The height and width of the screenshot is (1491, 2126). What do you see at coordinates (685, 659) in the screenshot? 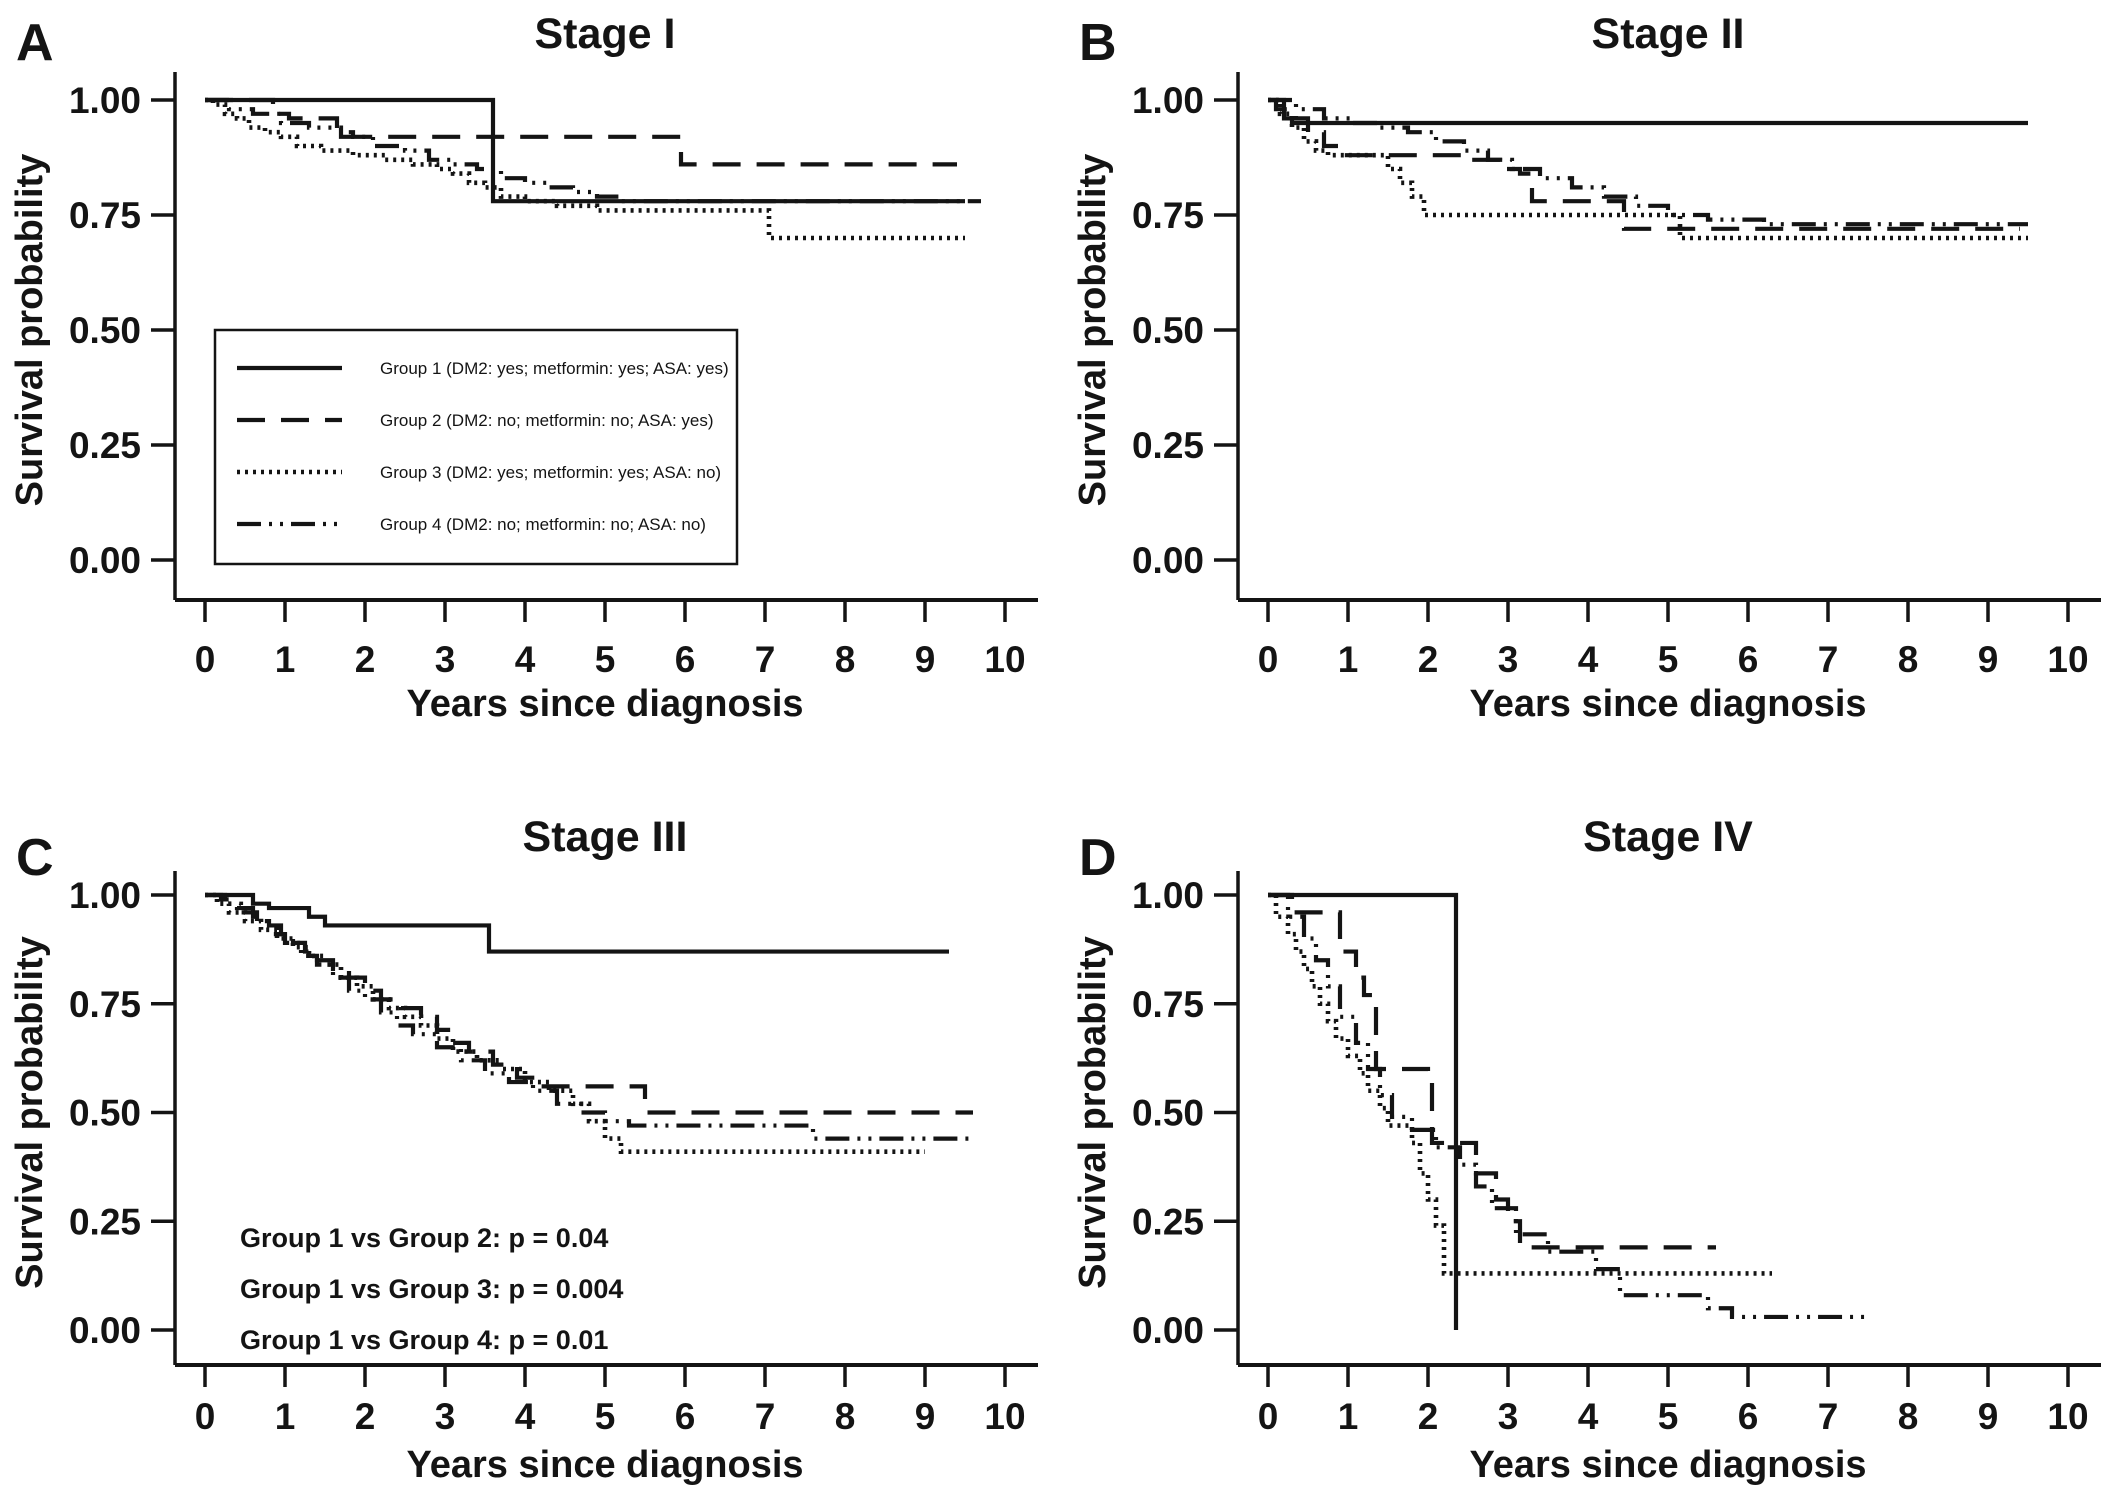
I see `x-tick-label: 6` at bounding box center [685, 659].